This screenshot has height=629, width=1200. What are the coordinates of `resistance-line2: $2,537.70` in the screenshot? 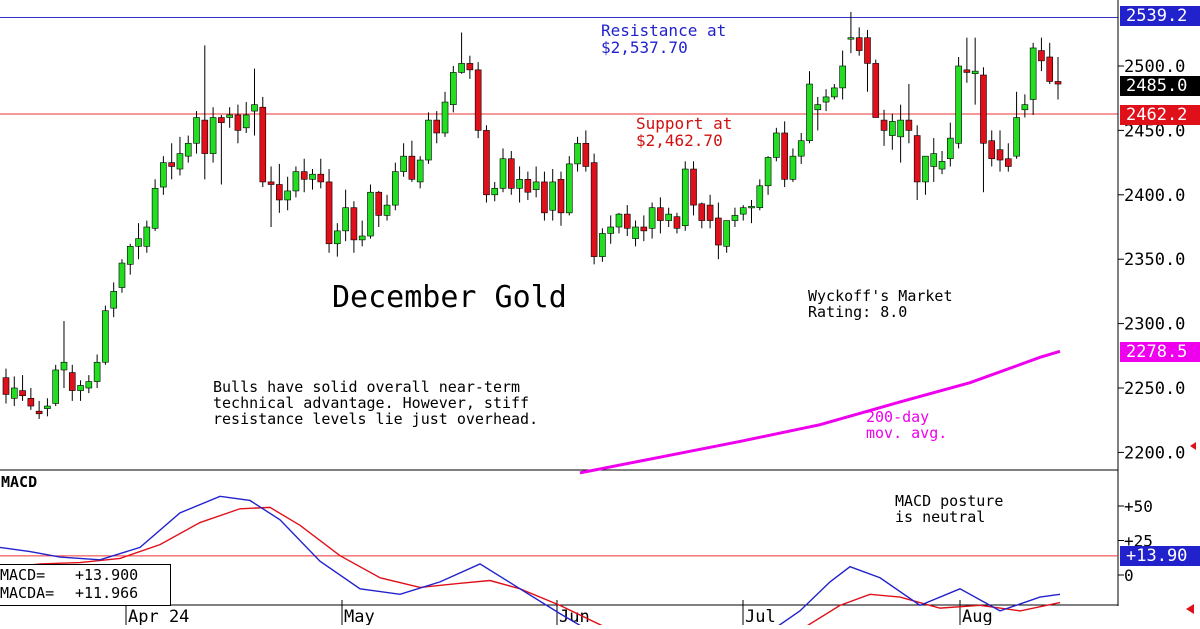 It's located at (644, 47).